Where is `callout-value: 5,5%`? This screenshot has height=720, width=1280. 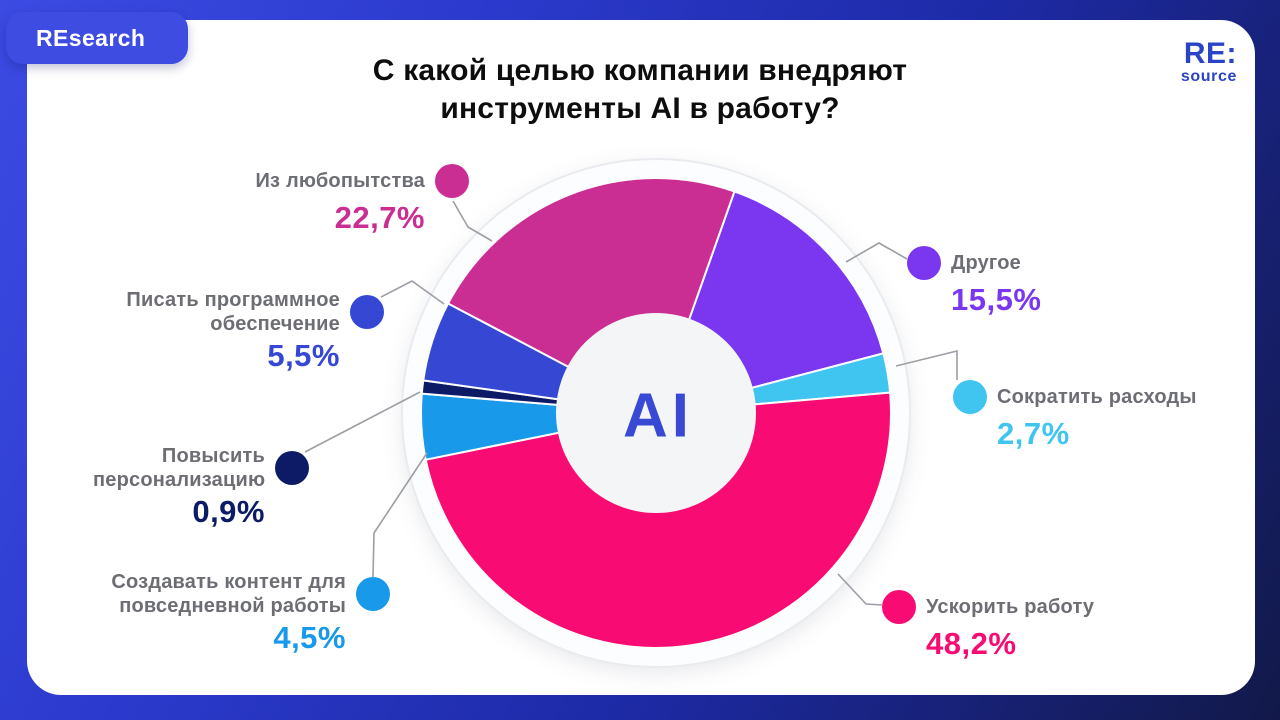
callout-value: 5,5% is located at coordinates (303, 355).